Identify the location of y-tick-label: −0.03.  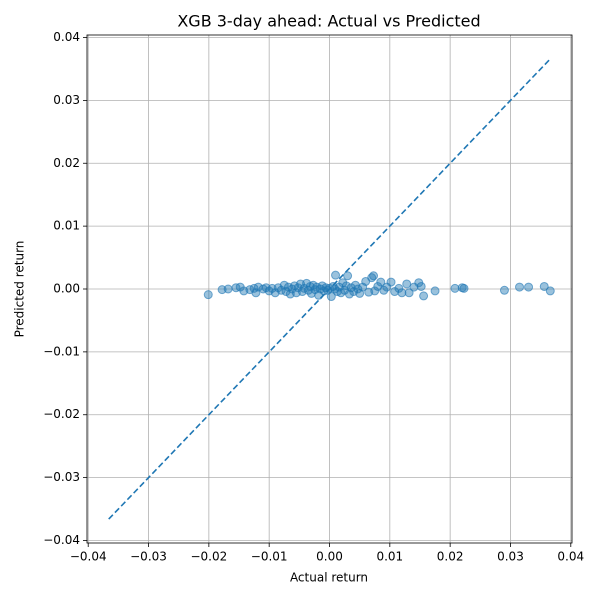
(61, 477).